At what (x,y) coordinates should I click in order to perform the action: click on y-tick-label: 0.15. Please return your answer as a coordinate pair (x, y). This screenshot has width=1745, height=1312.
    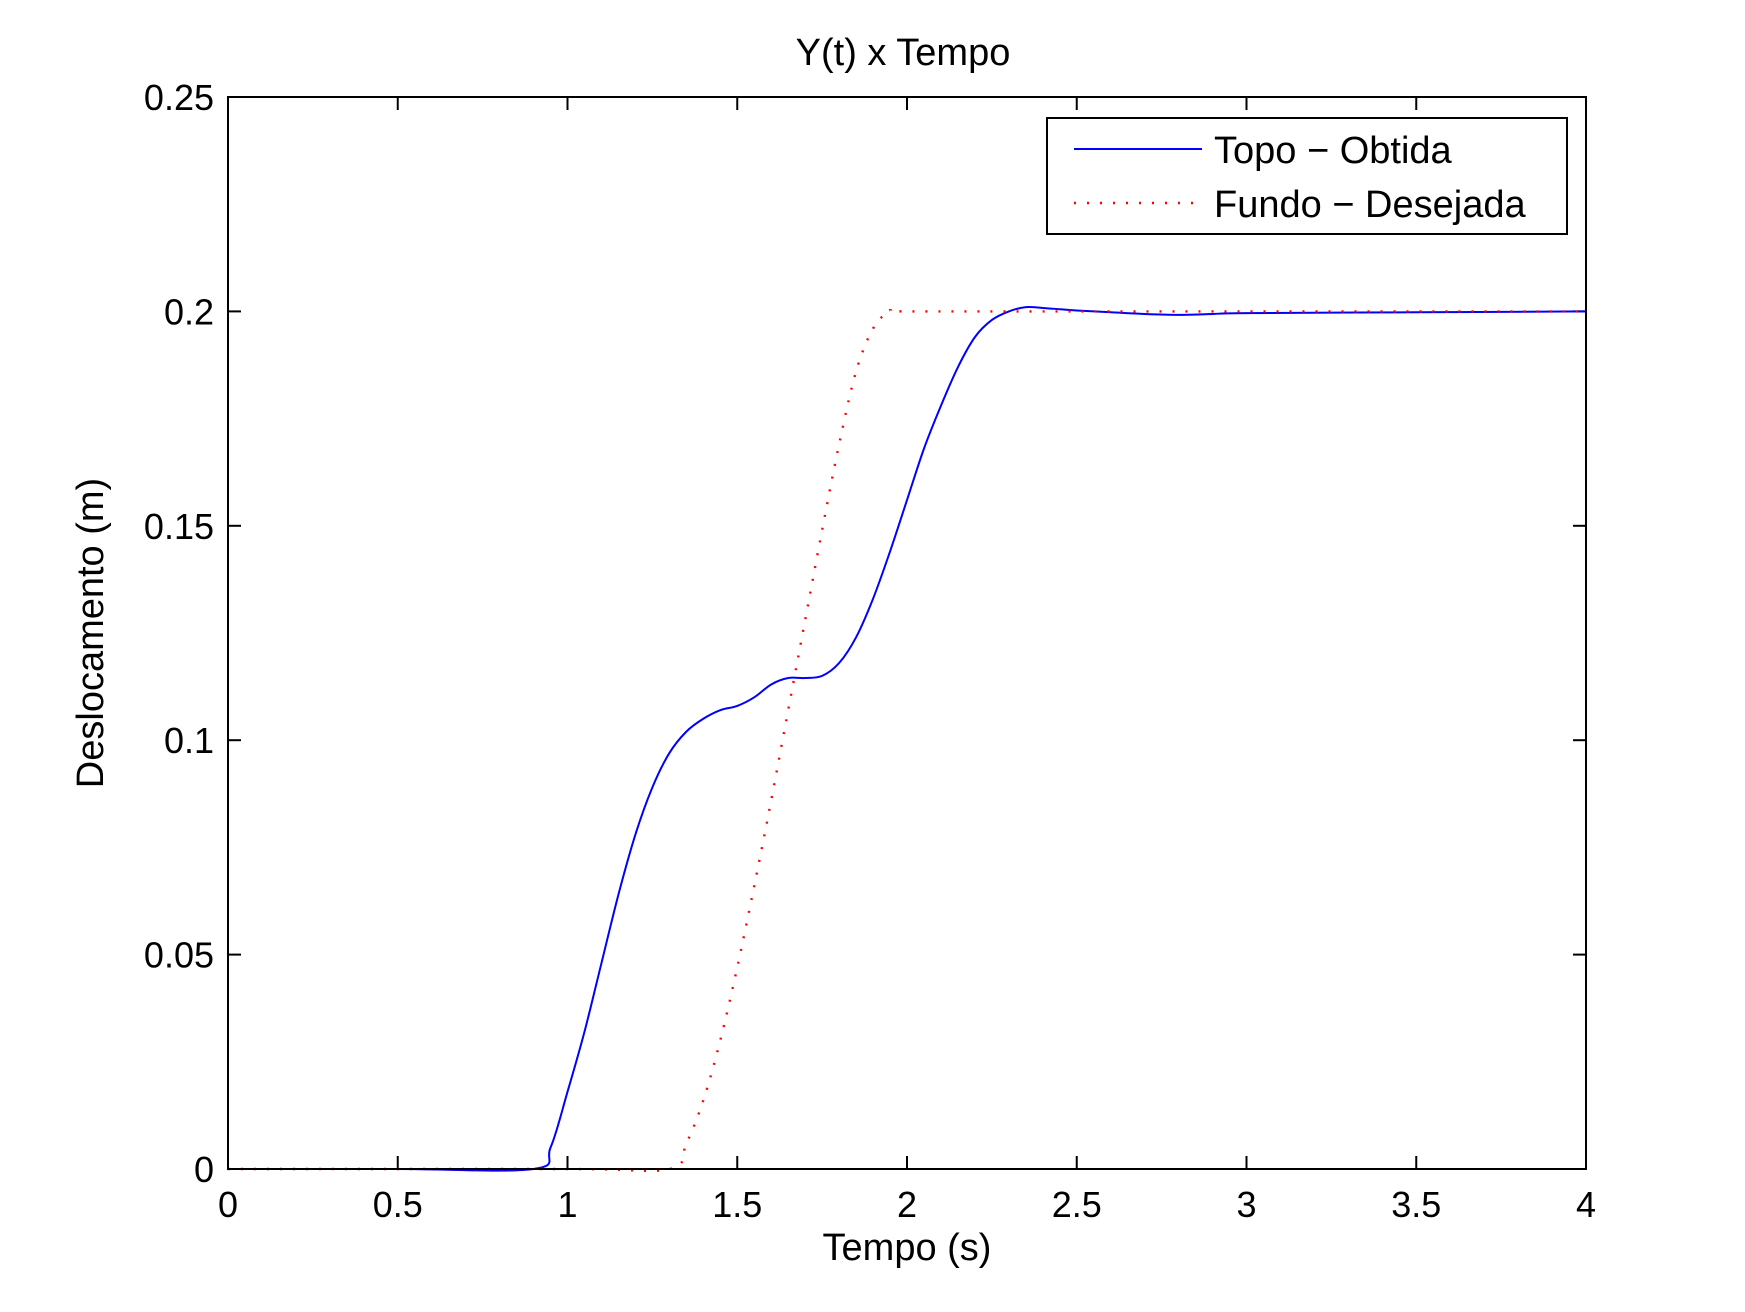
    Looking at the image, I should click on (179, 526).